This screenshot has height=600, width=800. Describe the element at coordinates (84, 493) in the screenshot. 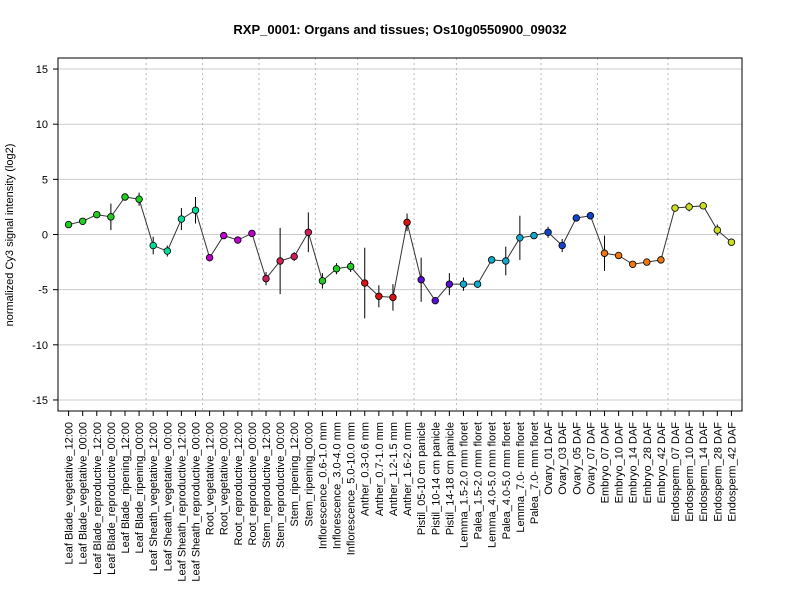

I see `x-tick-label-1: Leaf Blade_vegetative_00:00` at that location.